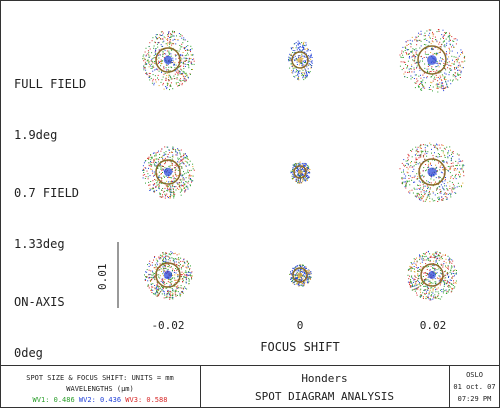 This screenshot has height=408, width=500. What do you see at coordinates (146, 400) in the screenshot?
I see `wavelength-3: WV3: 0.588` at bounding box center [146, 400].